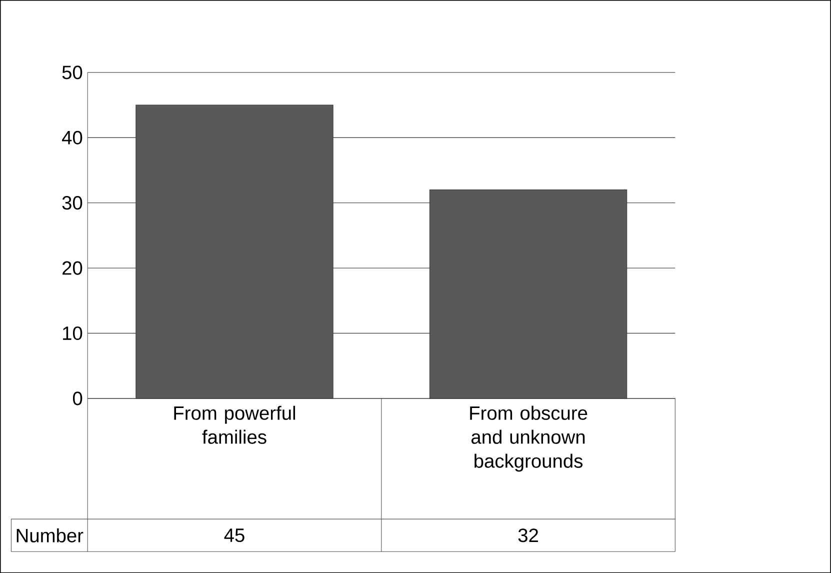 The height and width of the screenshot is (573, 831). I want to click on x-tick-label: From powerful families, so click(235, 425).